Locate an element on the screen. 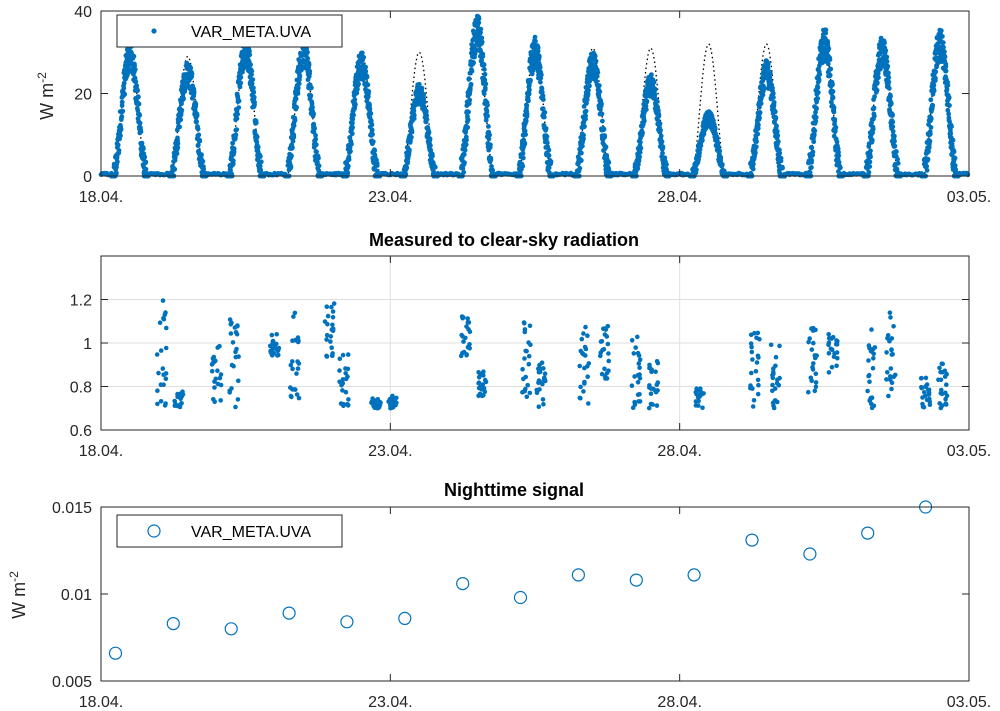  panel-1-x-tick-label: 18.04. is located at coordinates (101, 197).